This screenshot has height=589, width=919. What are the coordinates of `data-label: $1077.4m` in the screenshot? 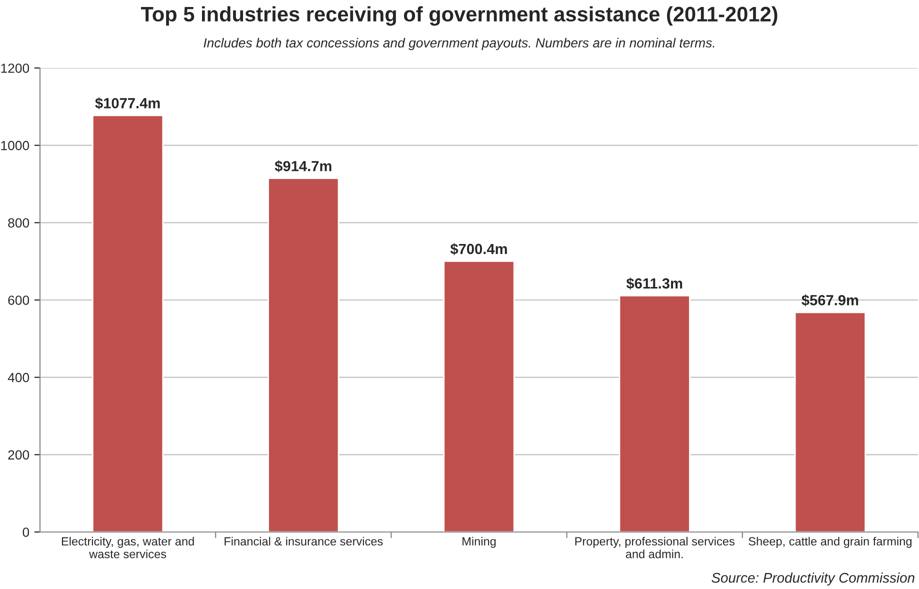 It's located at (127, 103).